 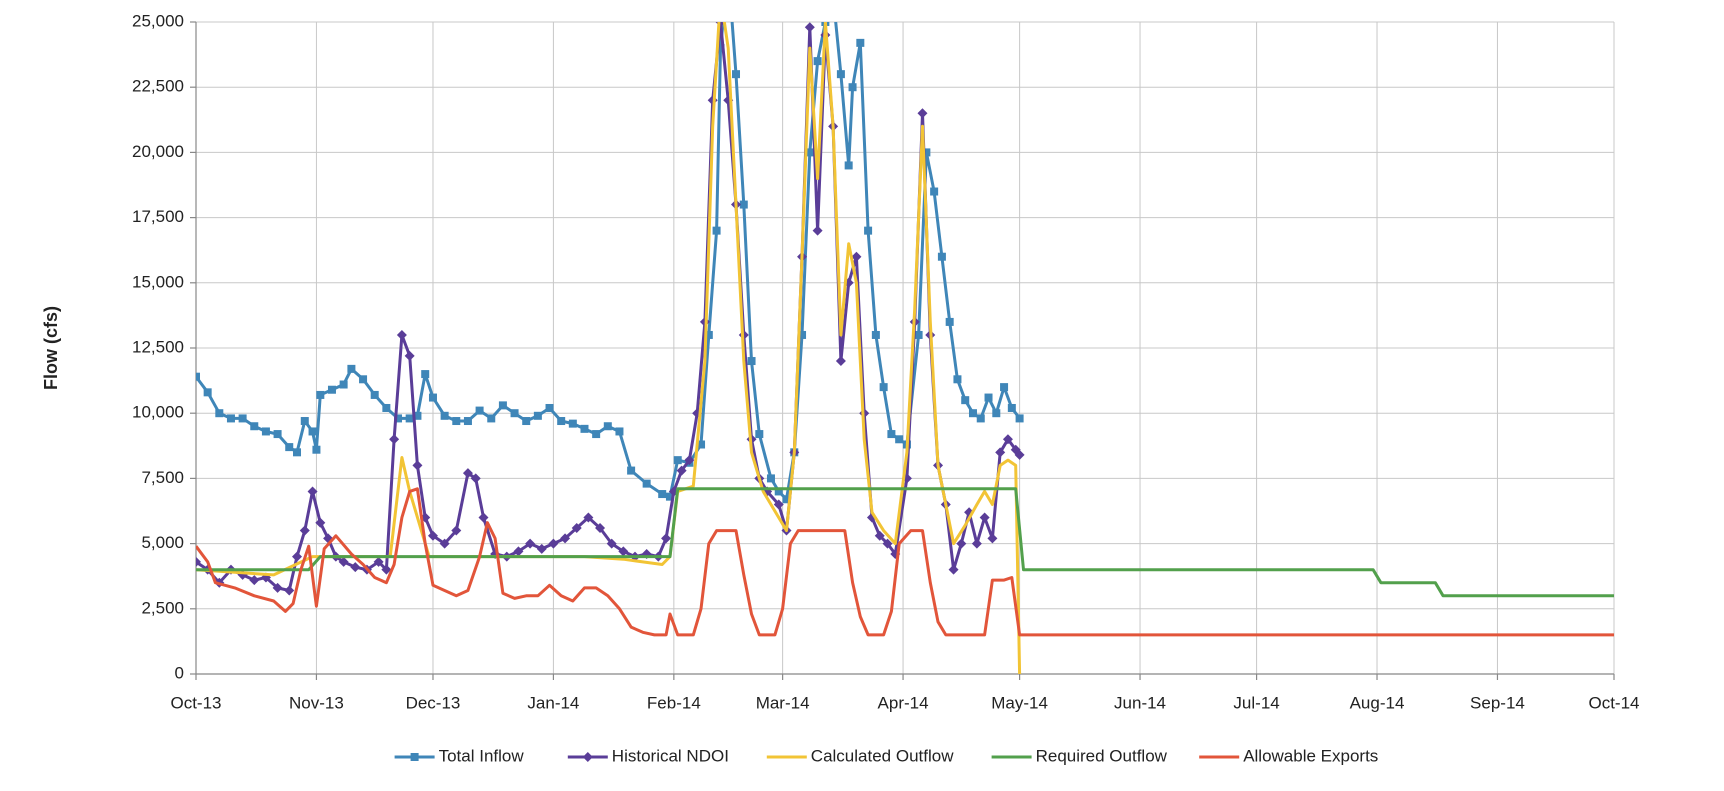 What do you see at coordinates (162, 542) in the screenshot?
I see `y-tick-label: 5,000` at bounding box center [162, 542].